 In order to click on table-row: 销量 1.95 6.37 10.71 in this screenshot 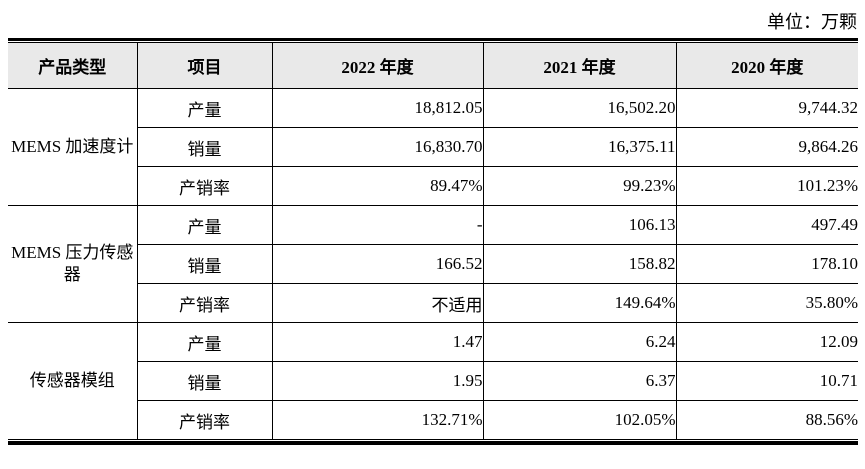, I will do `click(433, 381)`.